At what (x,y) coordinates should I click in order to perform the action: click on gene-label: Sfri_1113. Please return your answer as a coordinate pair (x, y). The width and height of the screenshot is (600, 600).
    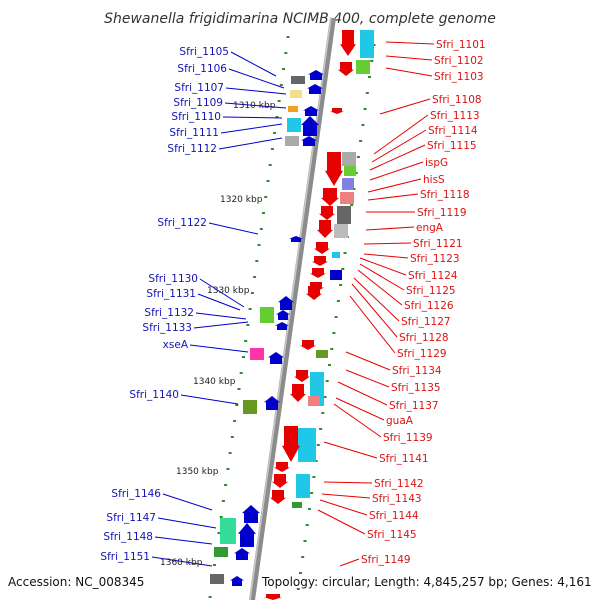
    Looking at the image, I should click on (455, 116).